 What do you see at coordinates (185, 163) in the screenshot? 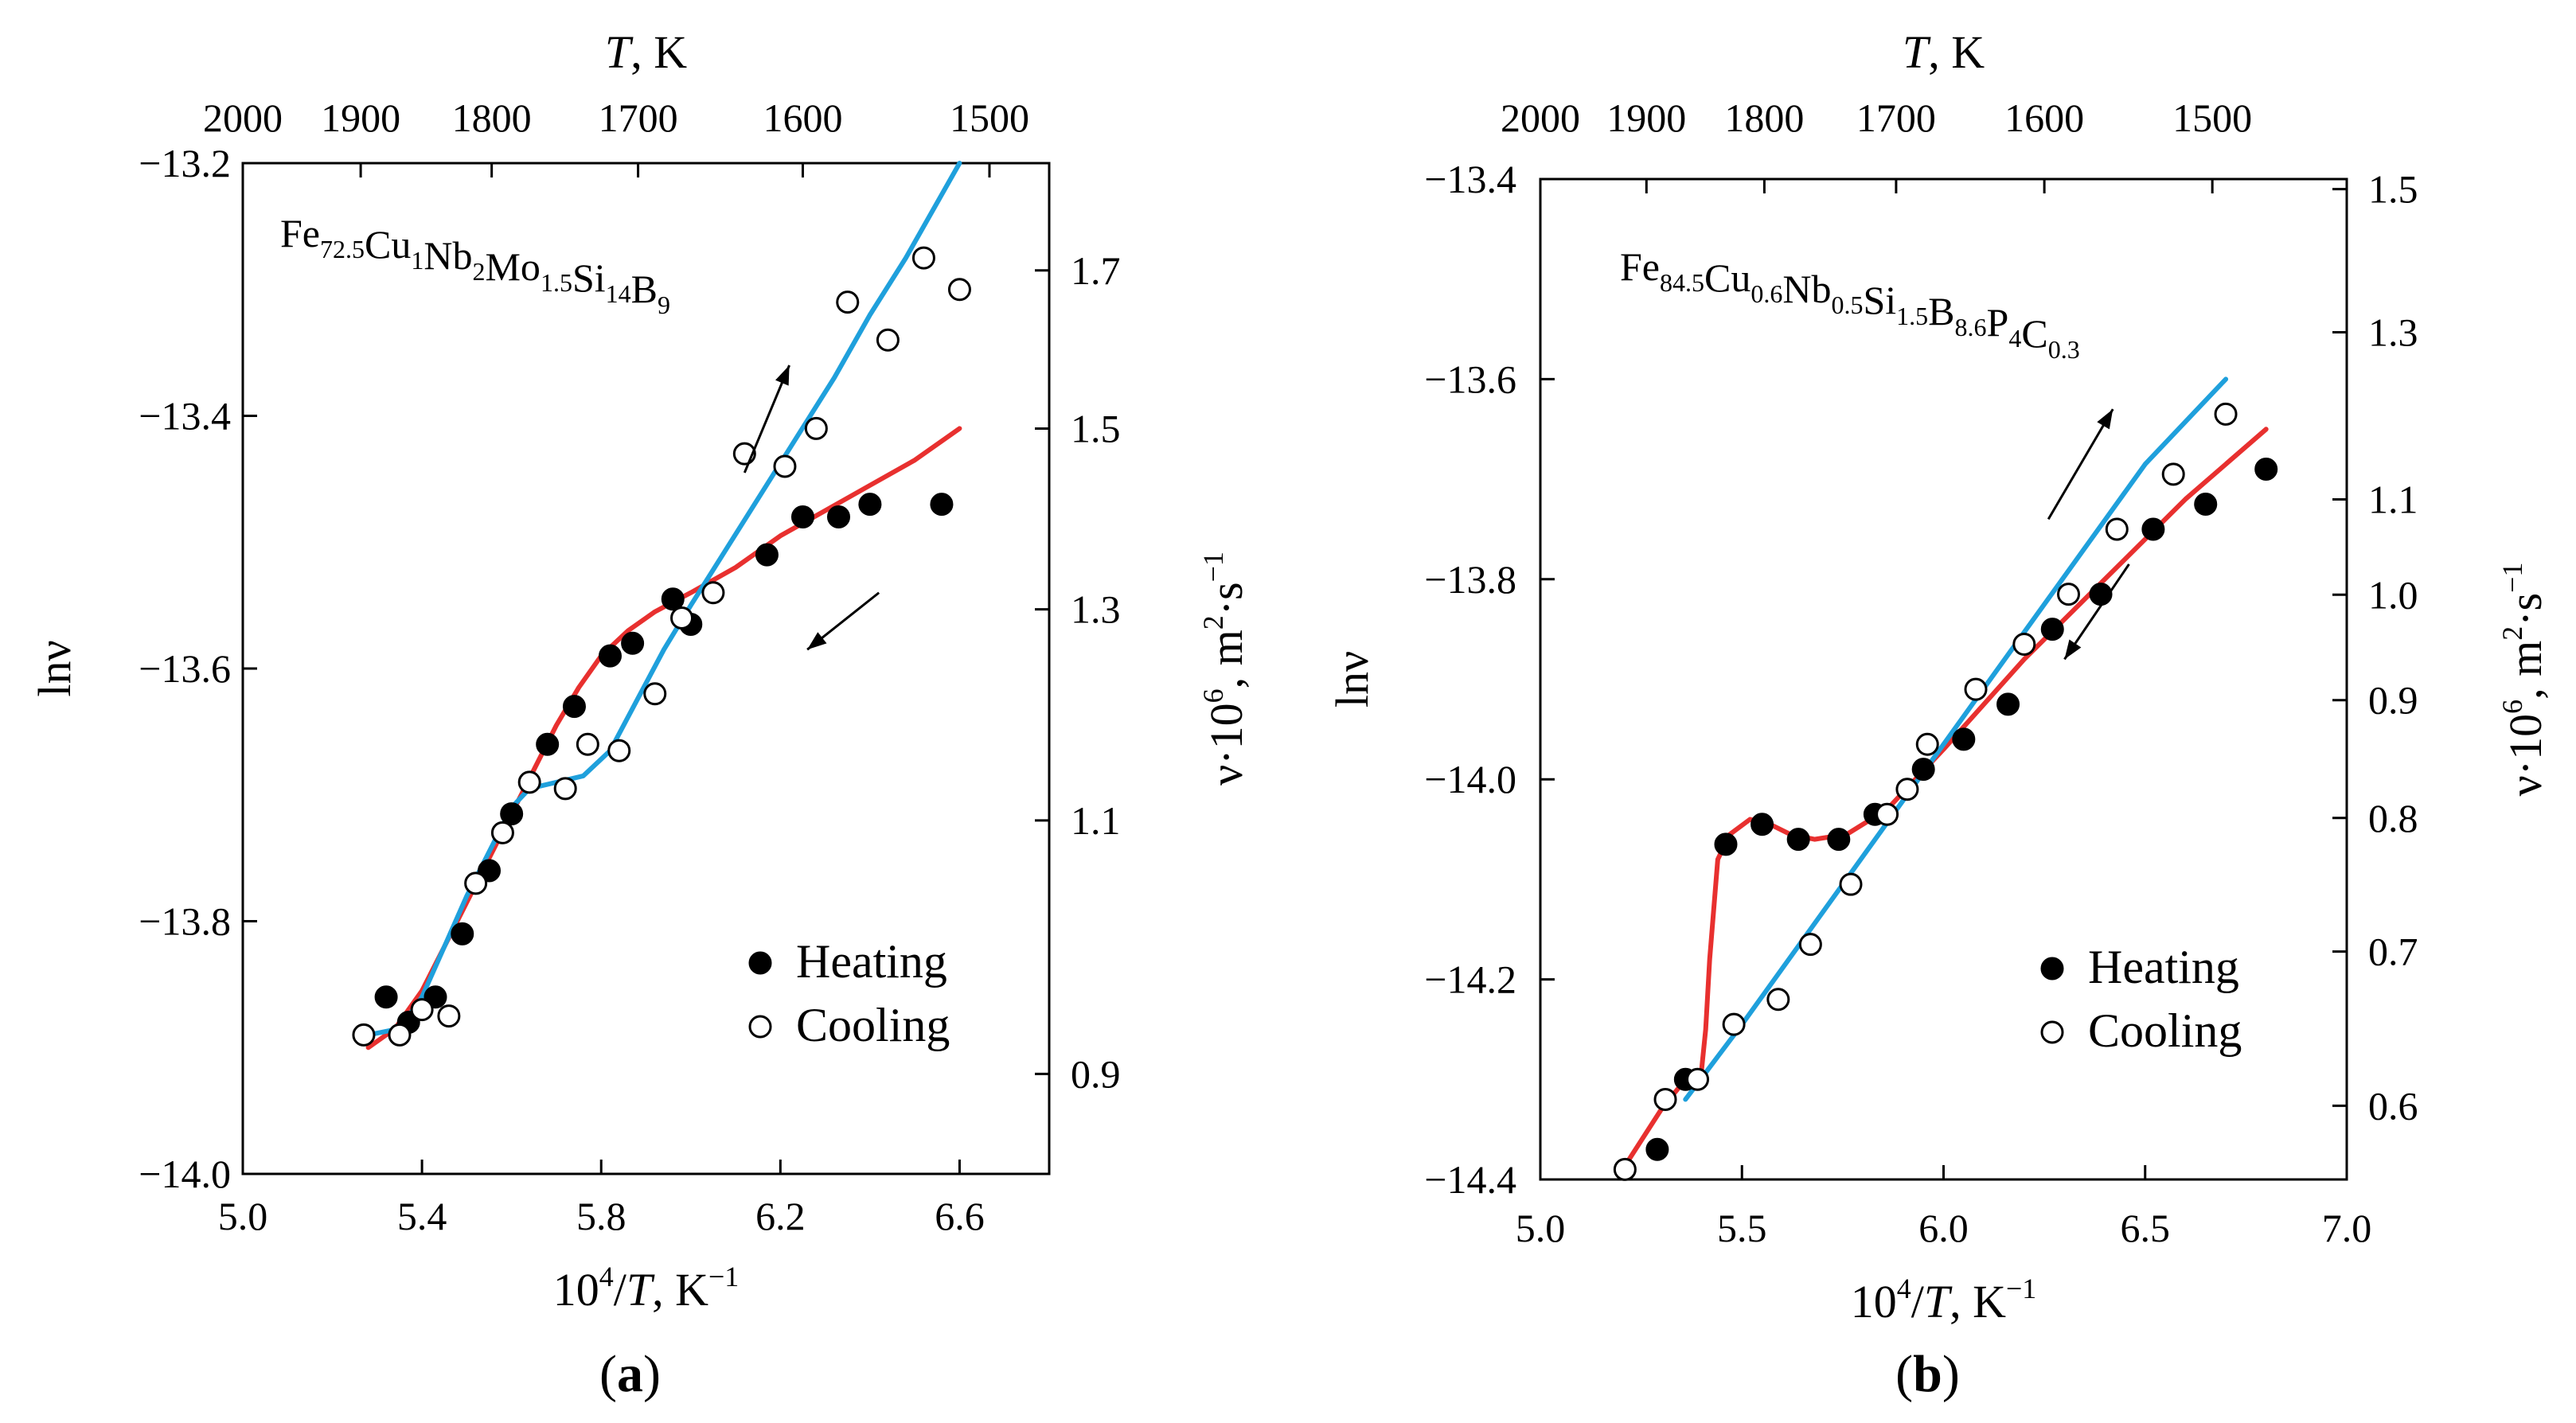
I see `y-tick-label: −13.2` at bounding box center [185, 163].